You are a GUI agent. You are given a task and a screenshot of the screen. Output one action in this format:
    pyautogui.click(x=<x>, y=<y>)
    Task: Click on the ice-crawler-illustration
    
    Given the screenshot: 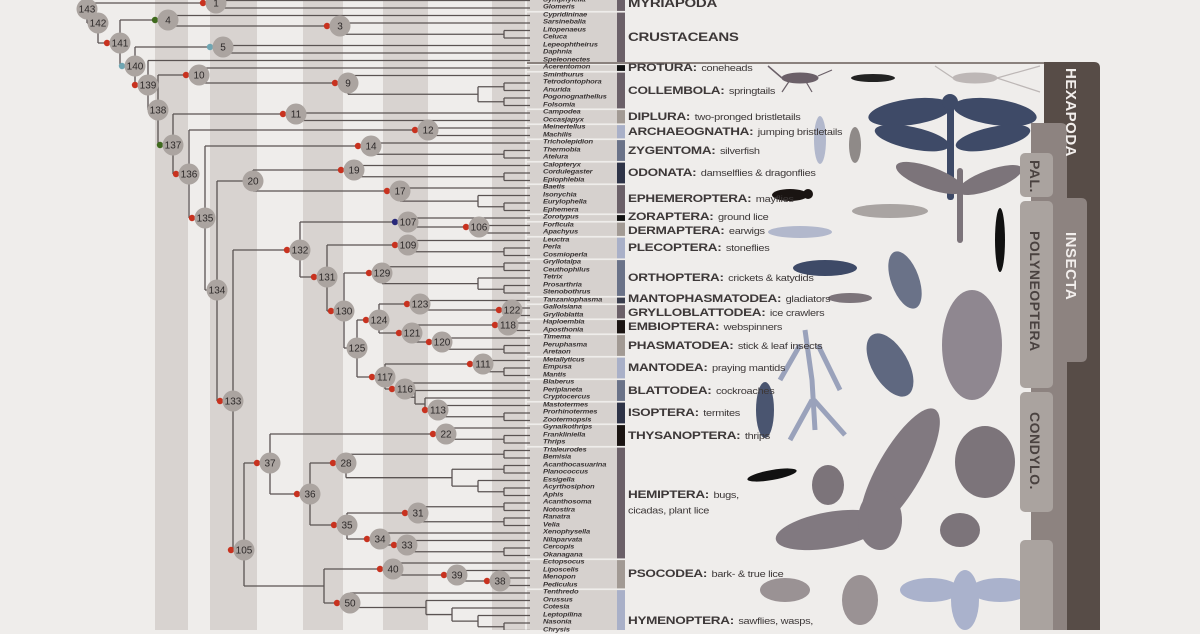 What is the action you would take?
    pyautogui.click(x=850, y=298)
    